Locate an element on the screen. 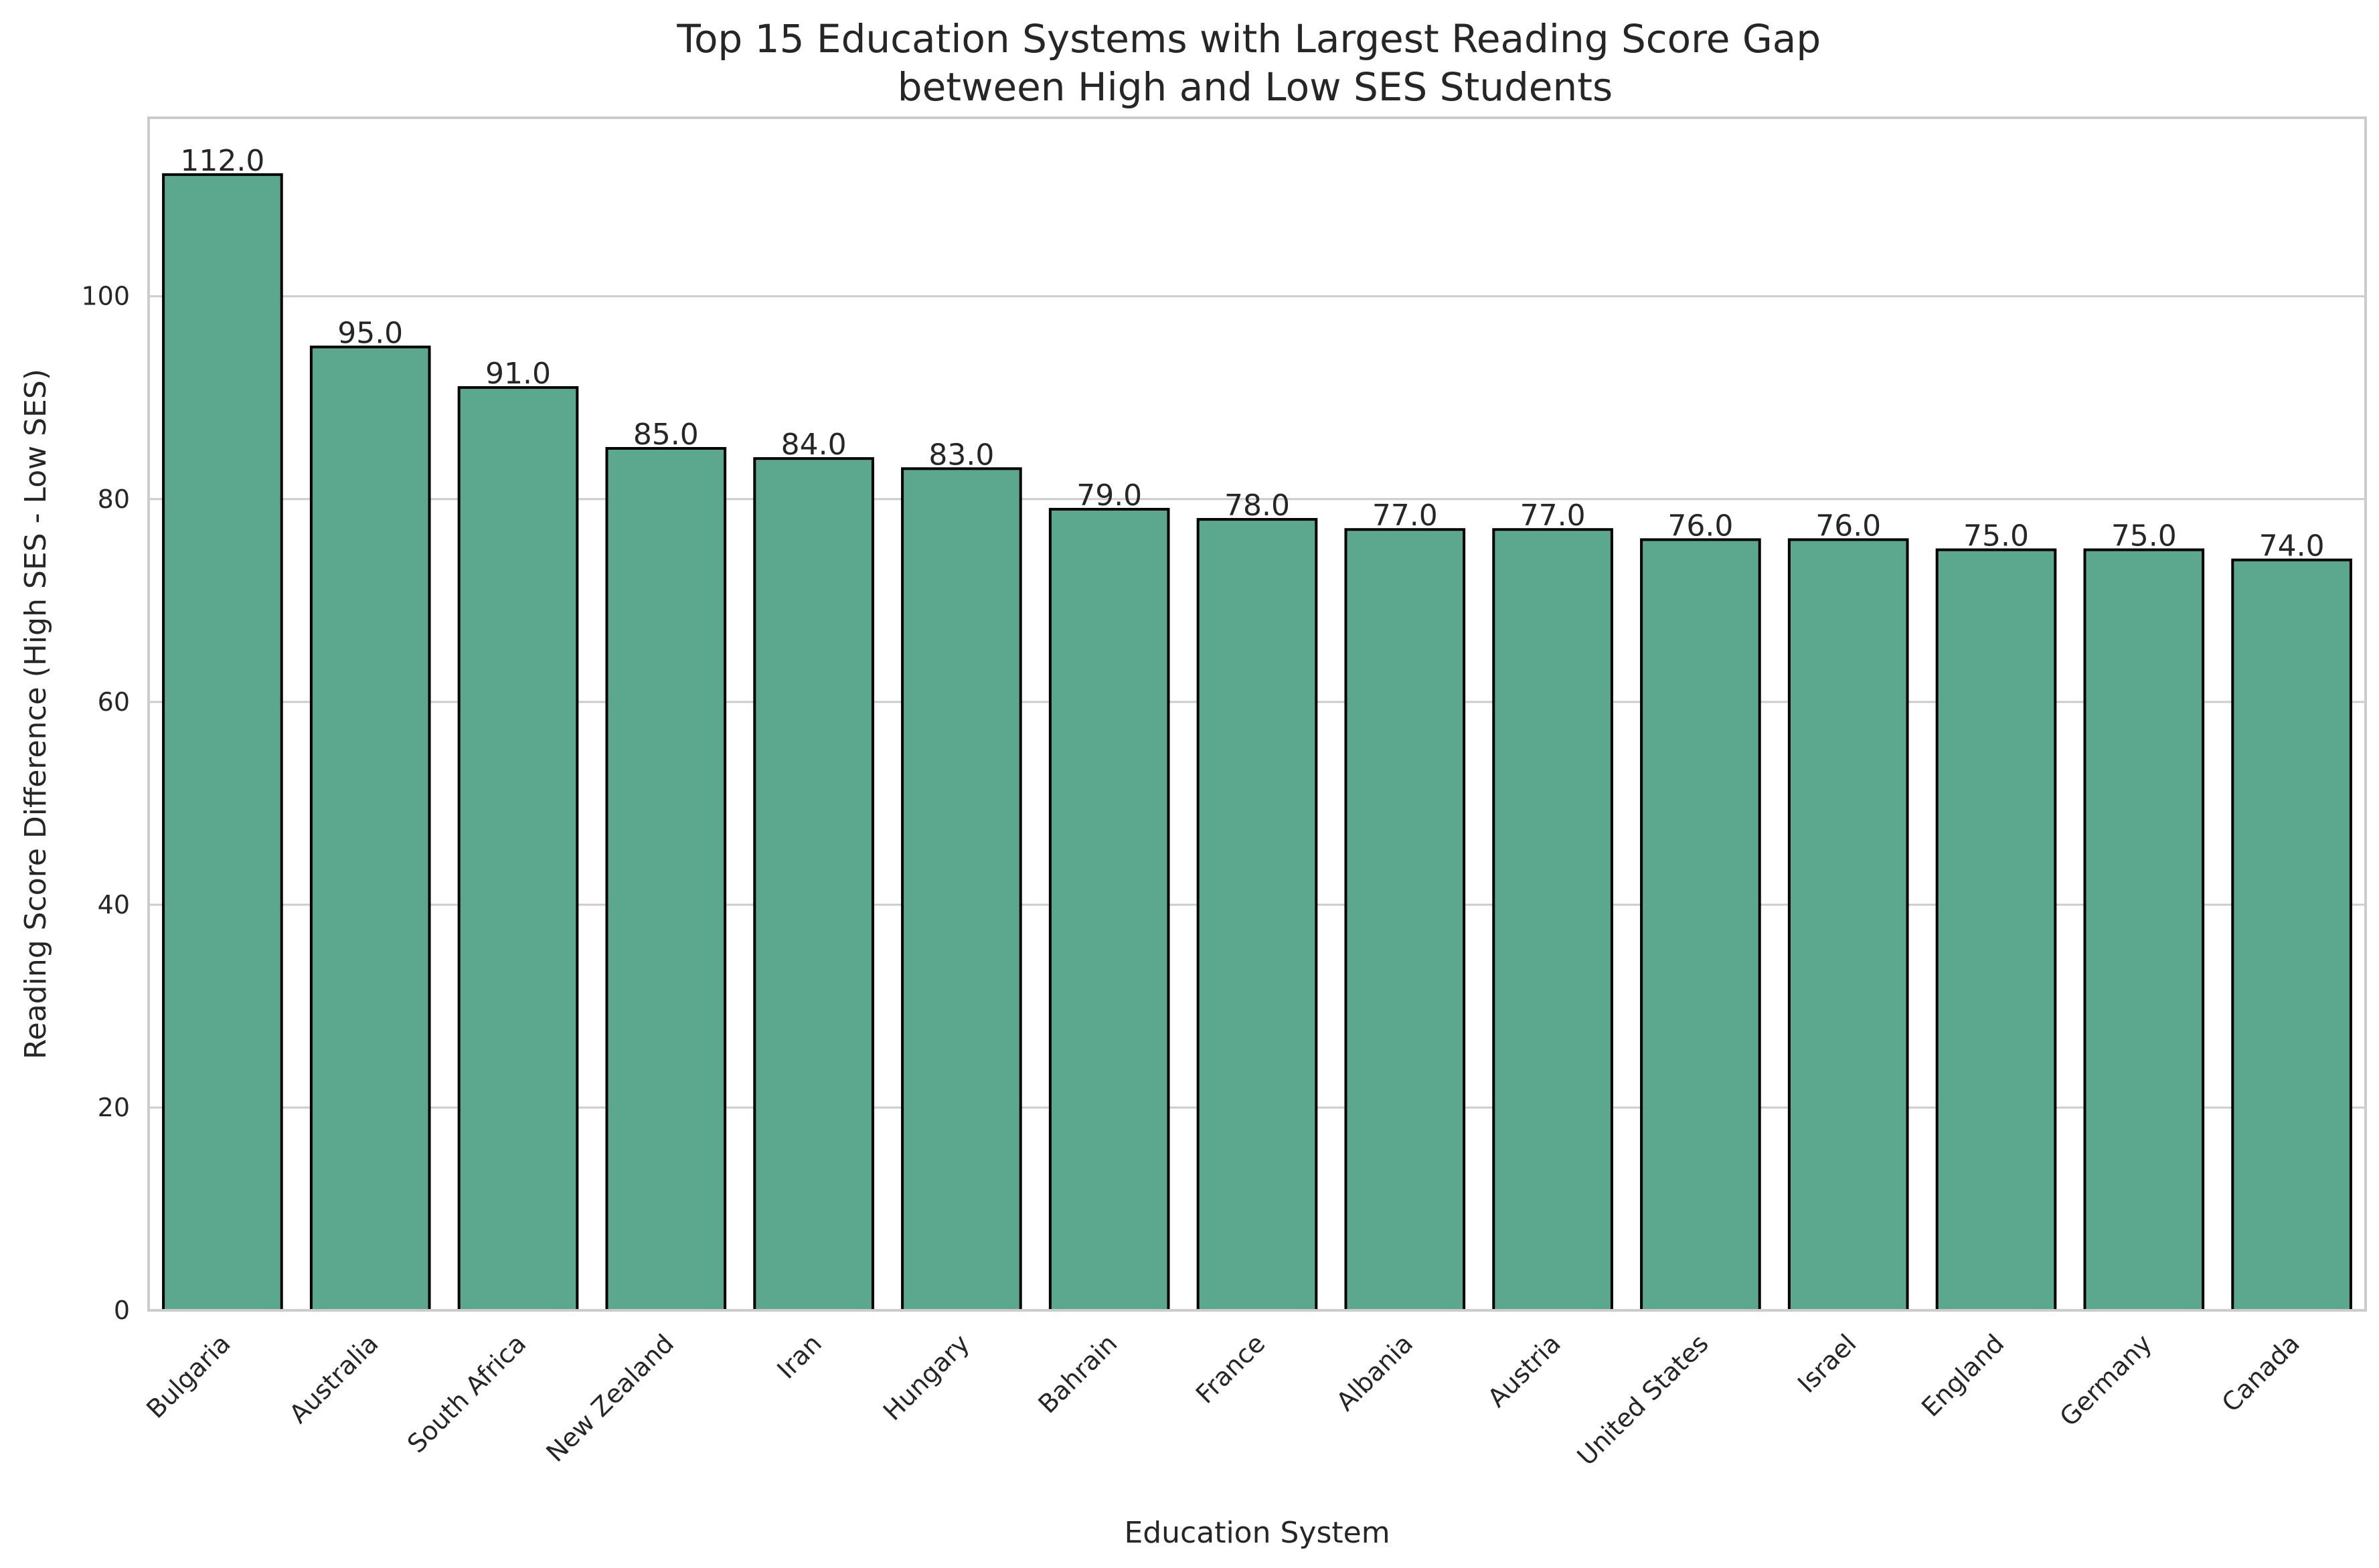 Image resolution: width=2379 pixels, height=1568 pixels. x-tick-label: Albania is located at coordinates (1374, 1372).